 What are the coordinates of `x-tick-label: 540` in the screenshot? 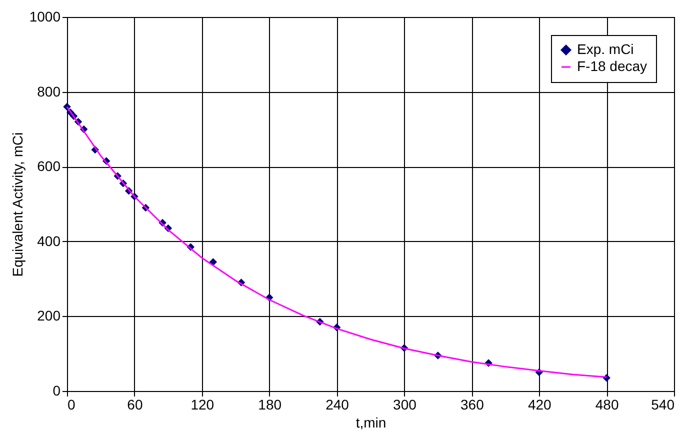 It's located at (663, 404).